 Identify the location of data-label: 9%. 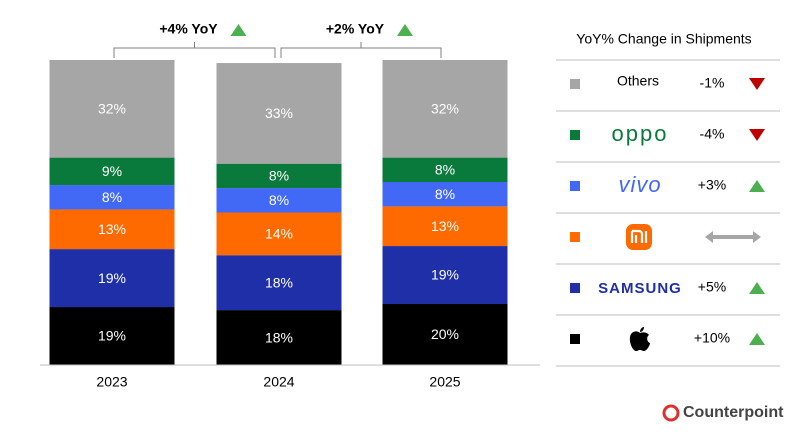
(112, 171).